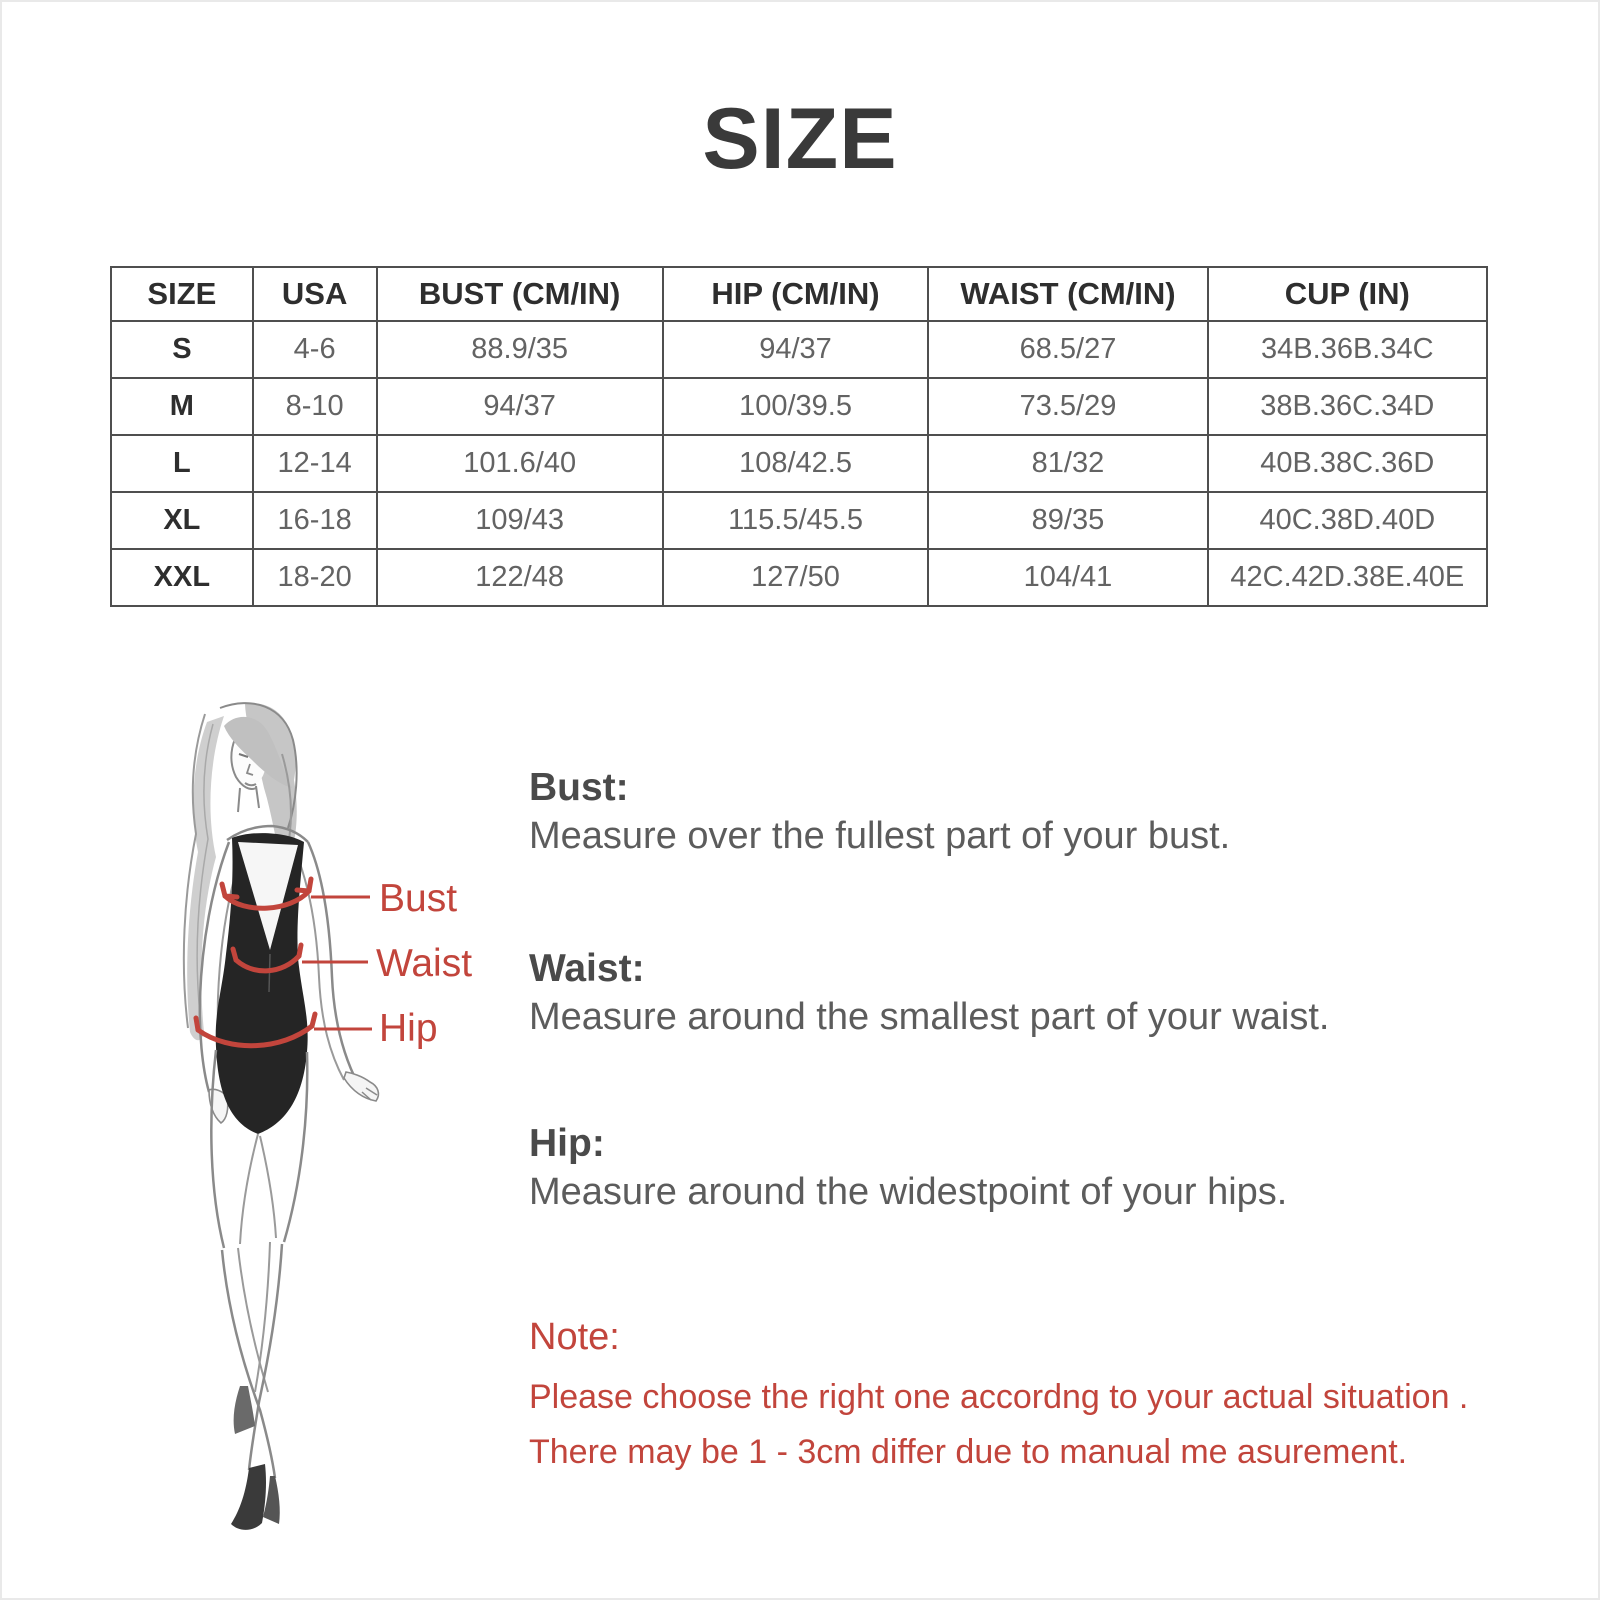 Image resolution: width=1600 pixels, height=1600 pixels. Describe the element at coordinates (795, 577) in the screenshot. I see `table-cell: 127/50` at that location.